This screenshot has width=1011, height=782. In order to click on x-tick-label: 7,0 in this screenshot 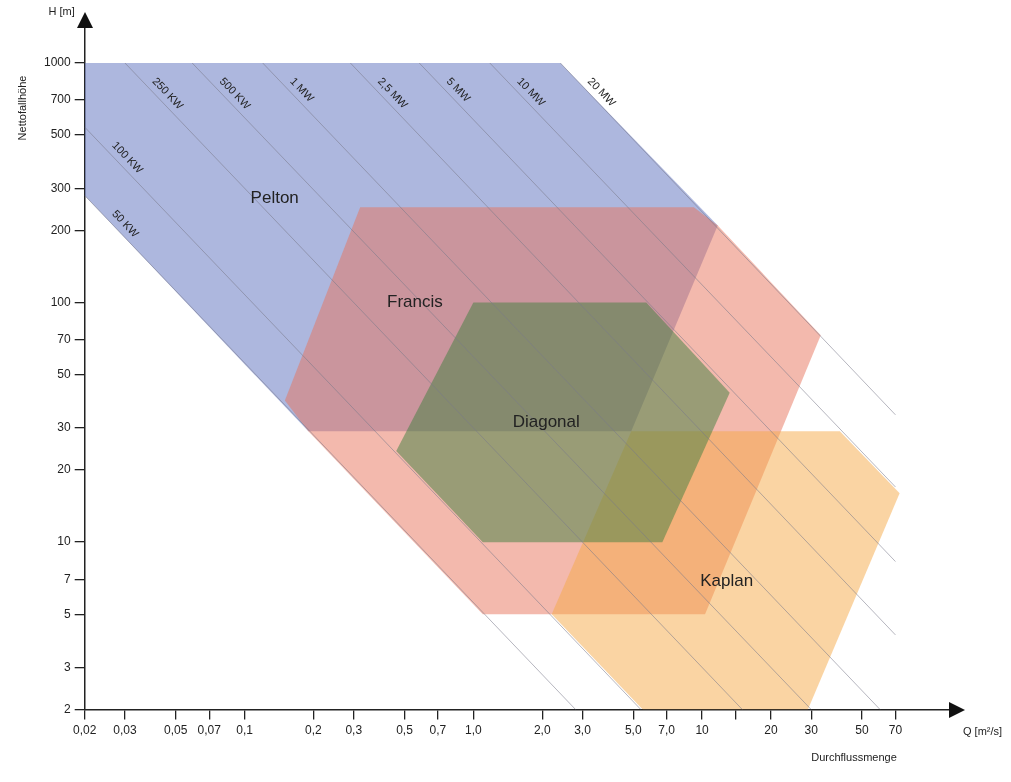, I will do `click(667, 730)`.